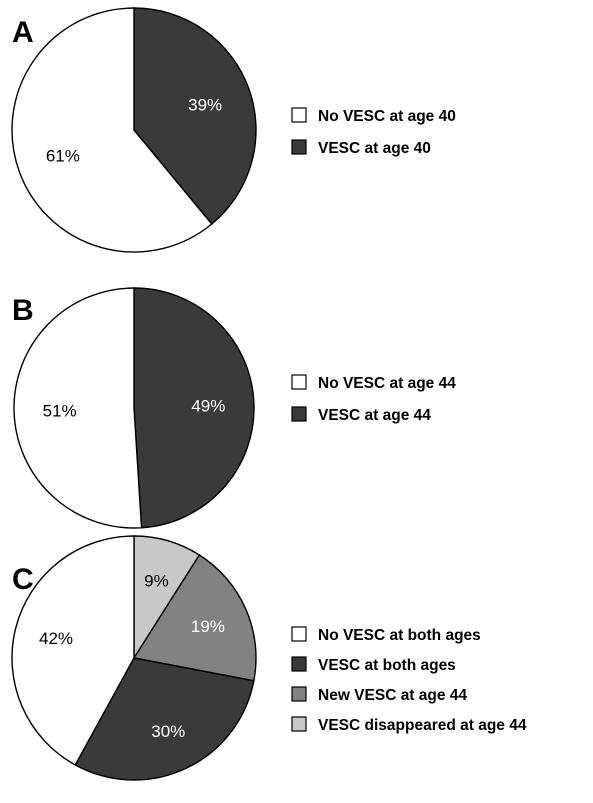  I want to click on legend-label: VESC disappeared at age 44, so click(422, 725).